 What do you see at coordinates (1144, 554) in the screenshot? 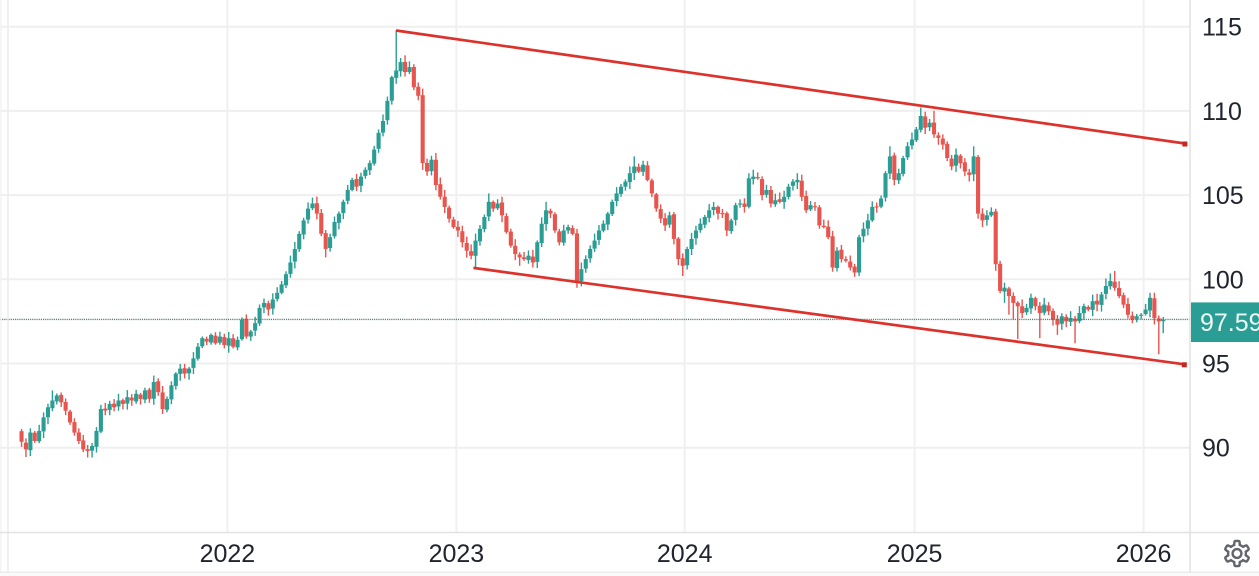
I see `svg-text: 2026` at bounding box center [1144, 554].